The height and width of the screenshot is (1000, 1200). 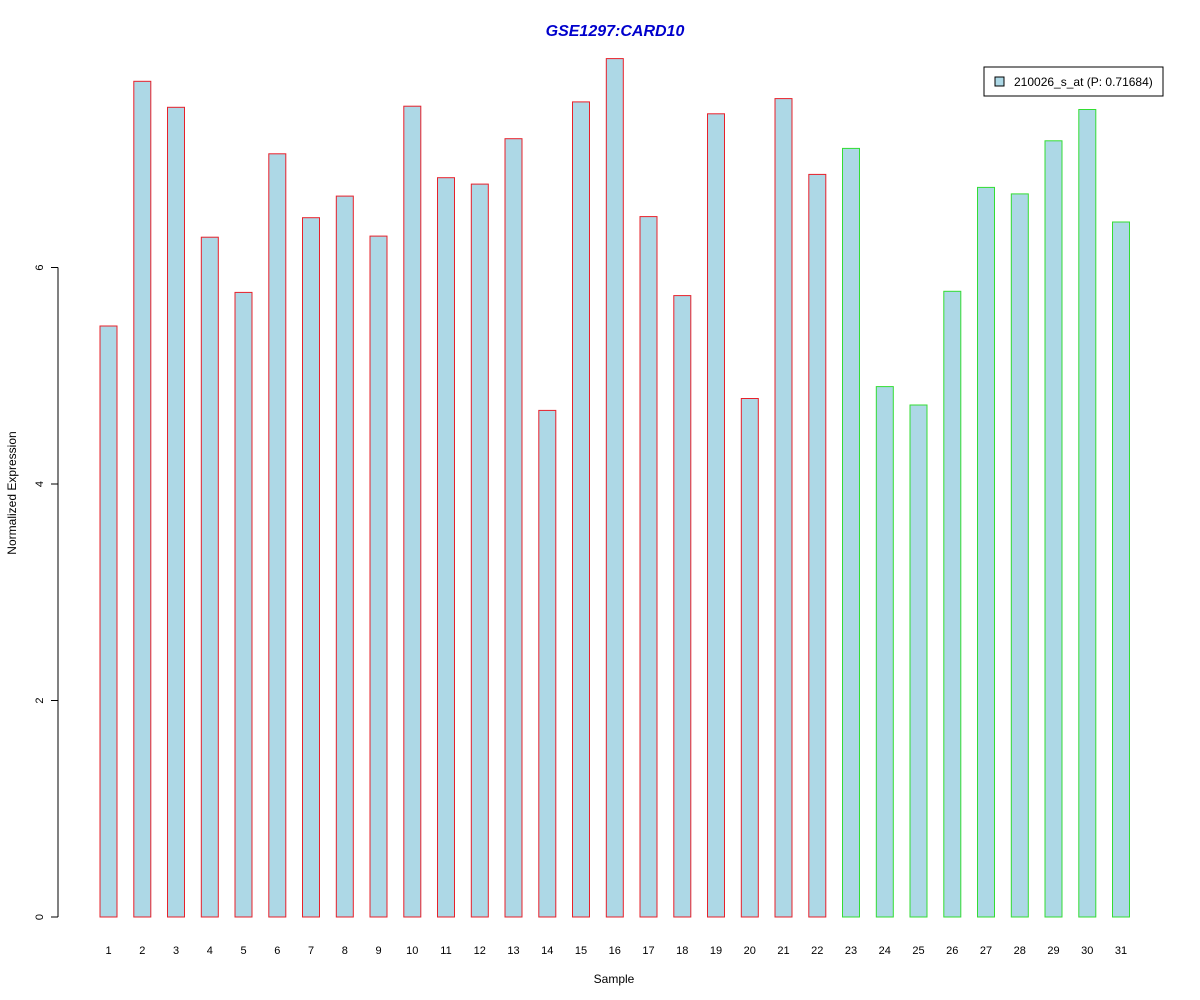 I want to click on legend-box, so click(x=1073, y=81).